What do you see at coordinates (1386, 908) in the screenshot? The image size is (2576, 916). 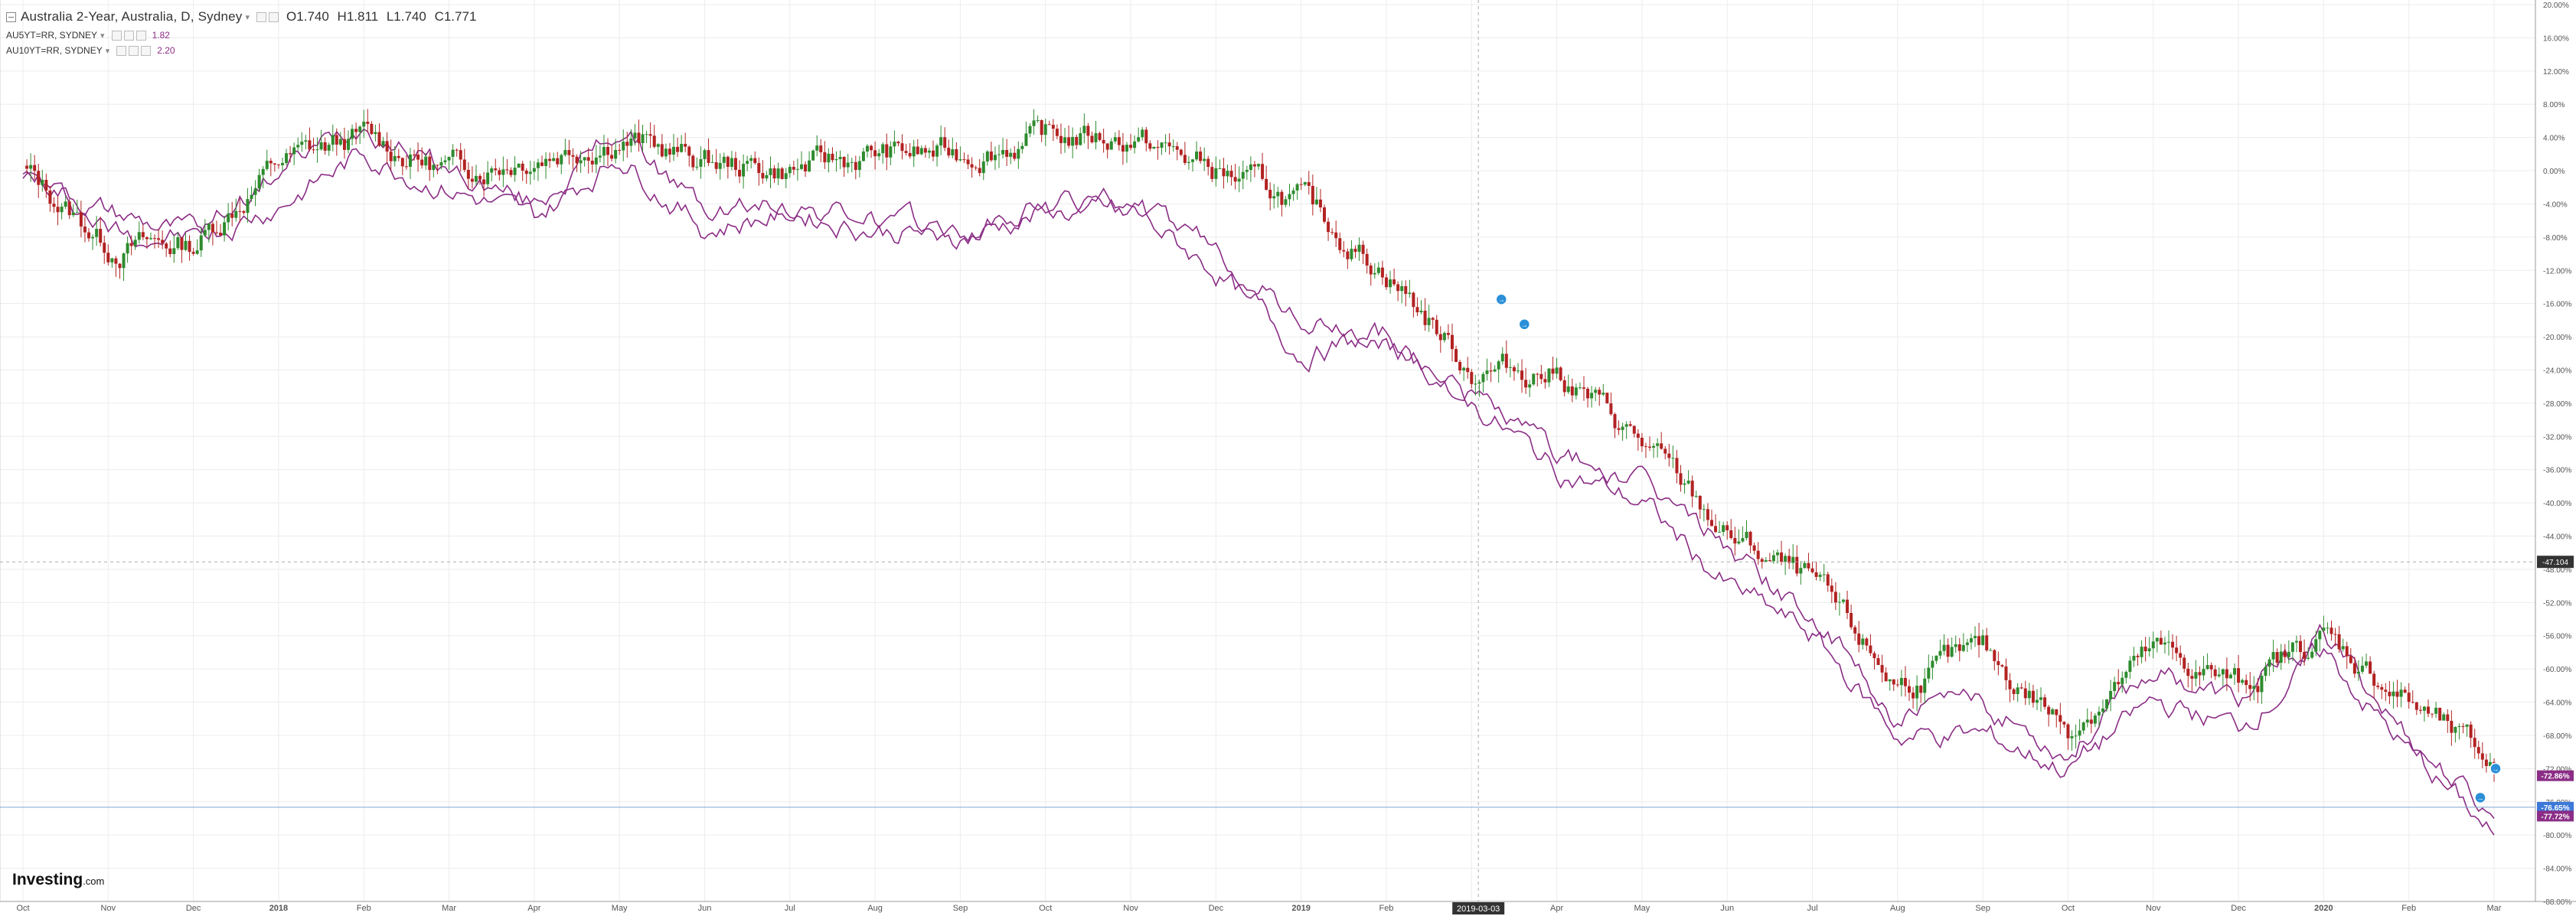 I see `x-tick-label: Feb` at bounding box center [1386, 908].